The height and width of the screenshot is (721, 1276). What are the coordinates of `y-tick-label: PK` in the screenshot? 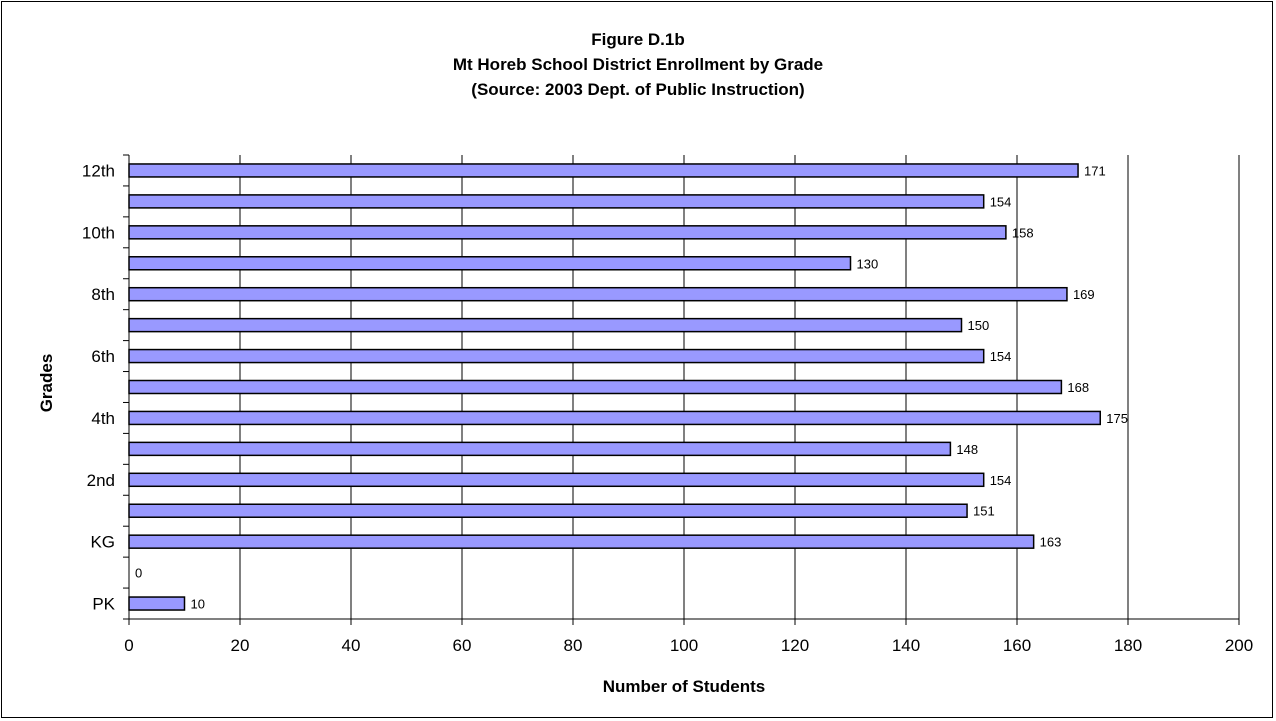 It's located at (103, 604).